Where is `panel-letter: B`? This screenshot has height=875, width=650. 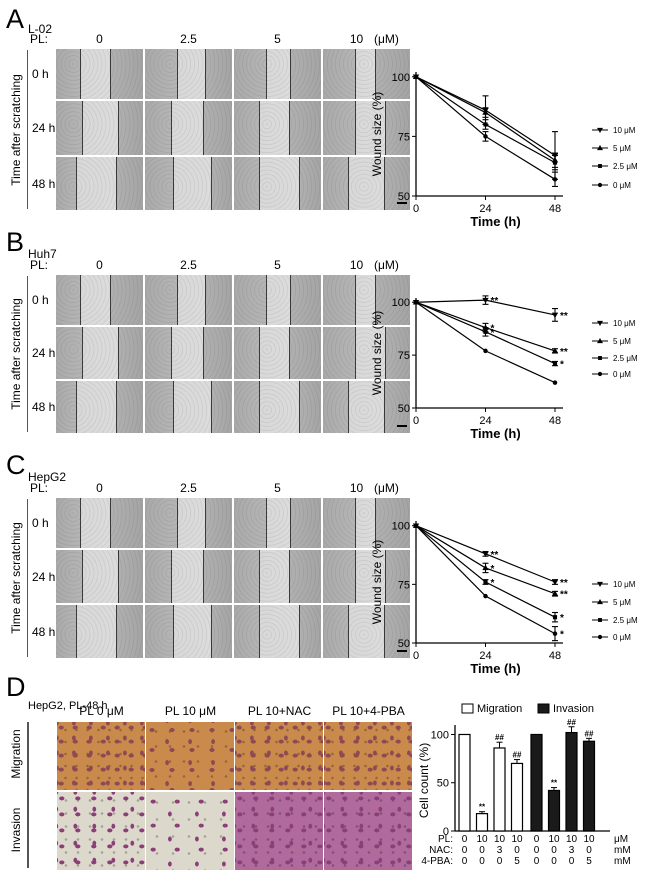
panel-letter: B is located at coordinates (15, 242).